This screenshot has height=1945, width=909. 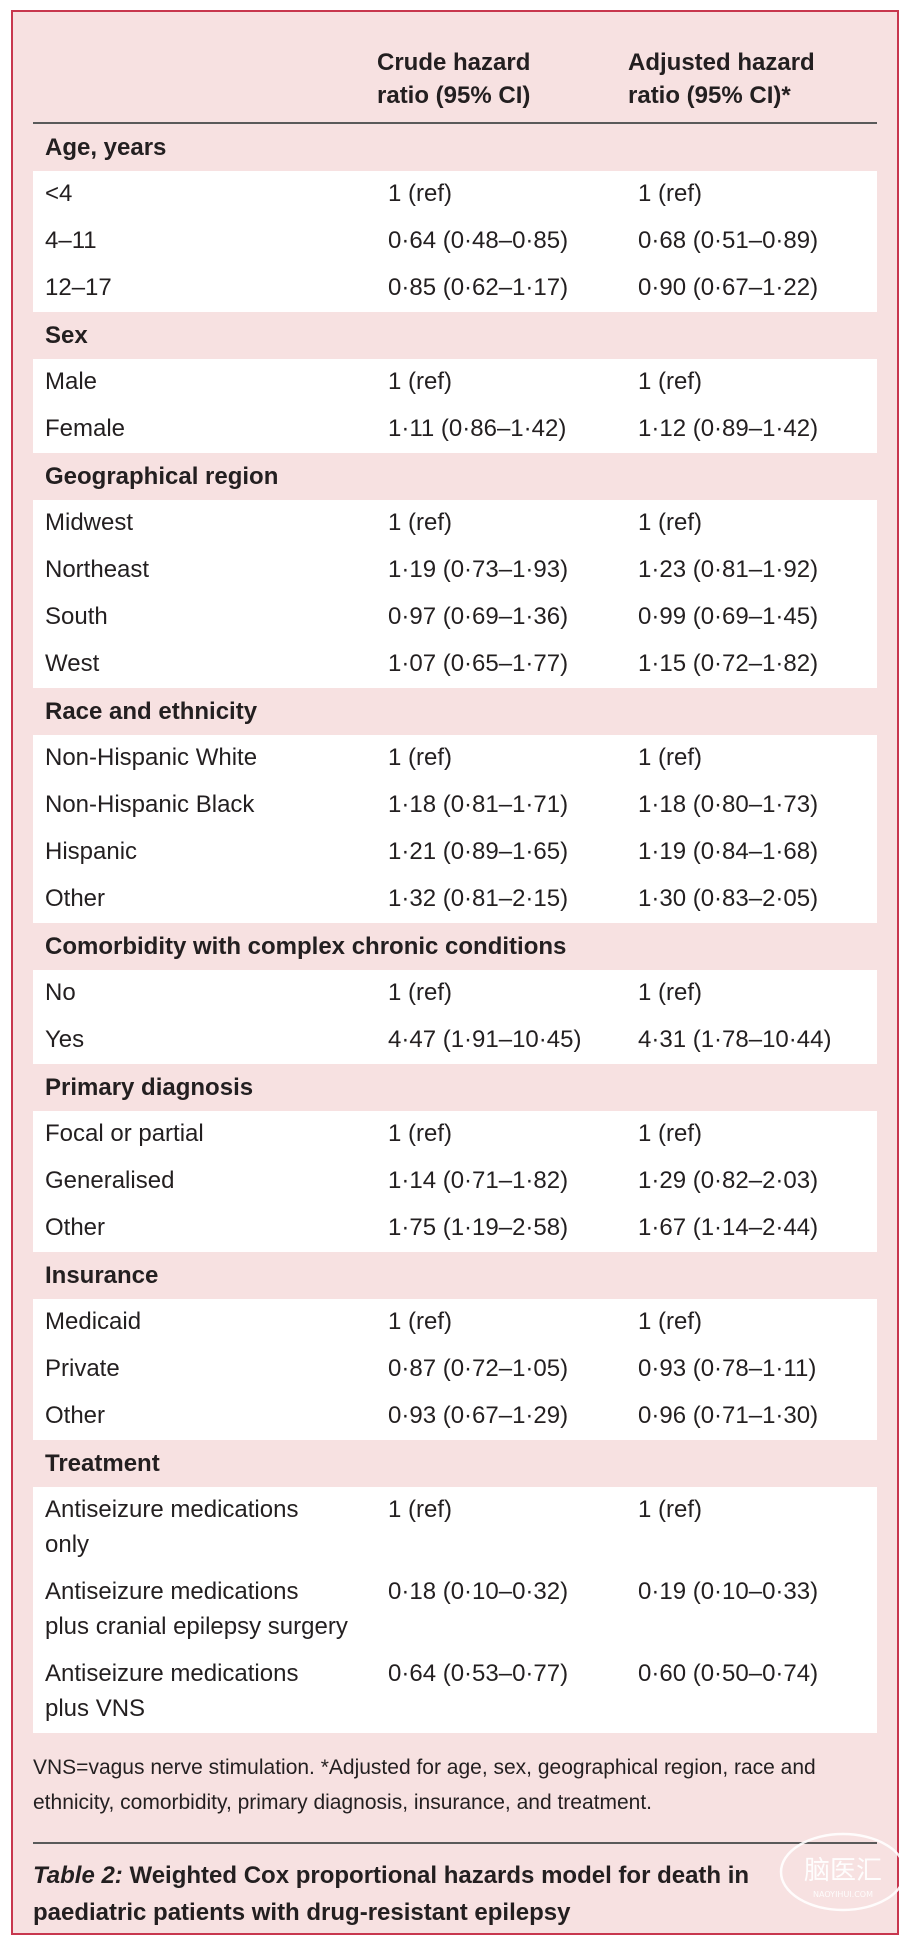 I want to click on row-label: Female, so click(x=85, y=428).